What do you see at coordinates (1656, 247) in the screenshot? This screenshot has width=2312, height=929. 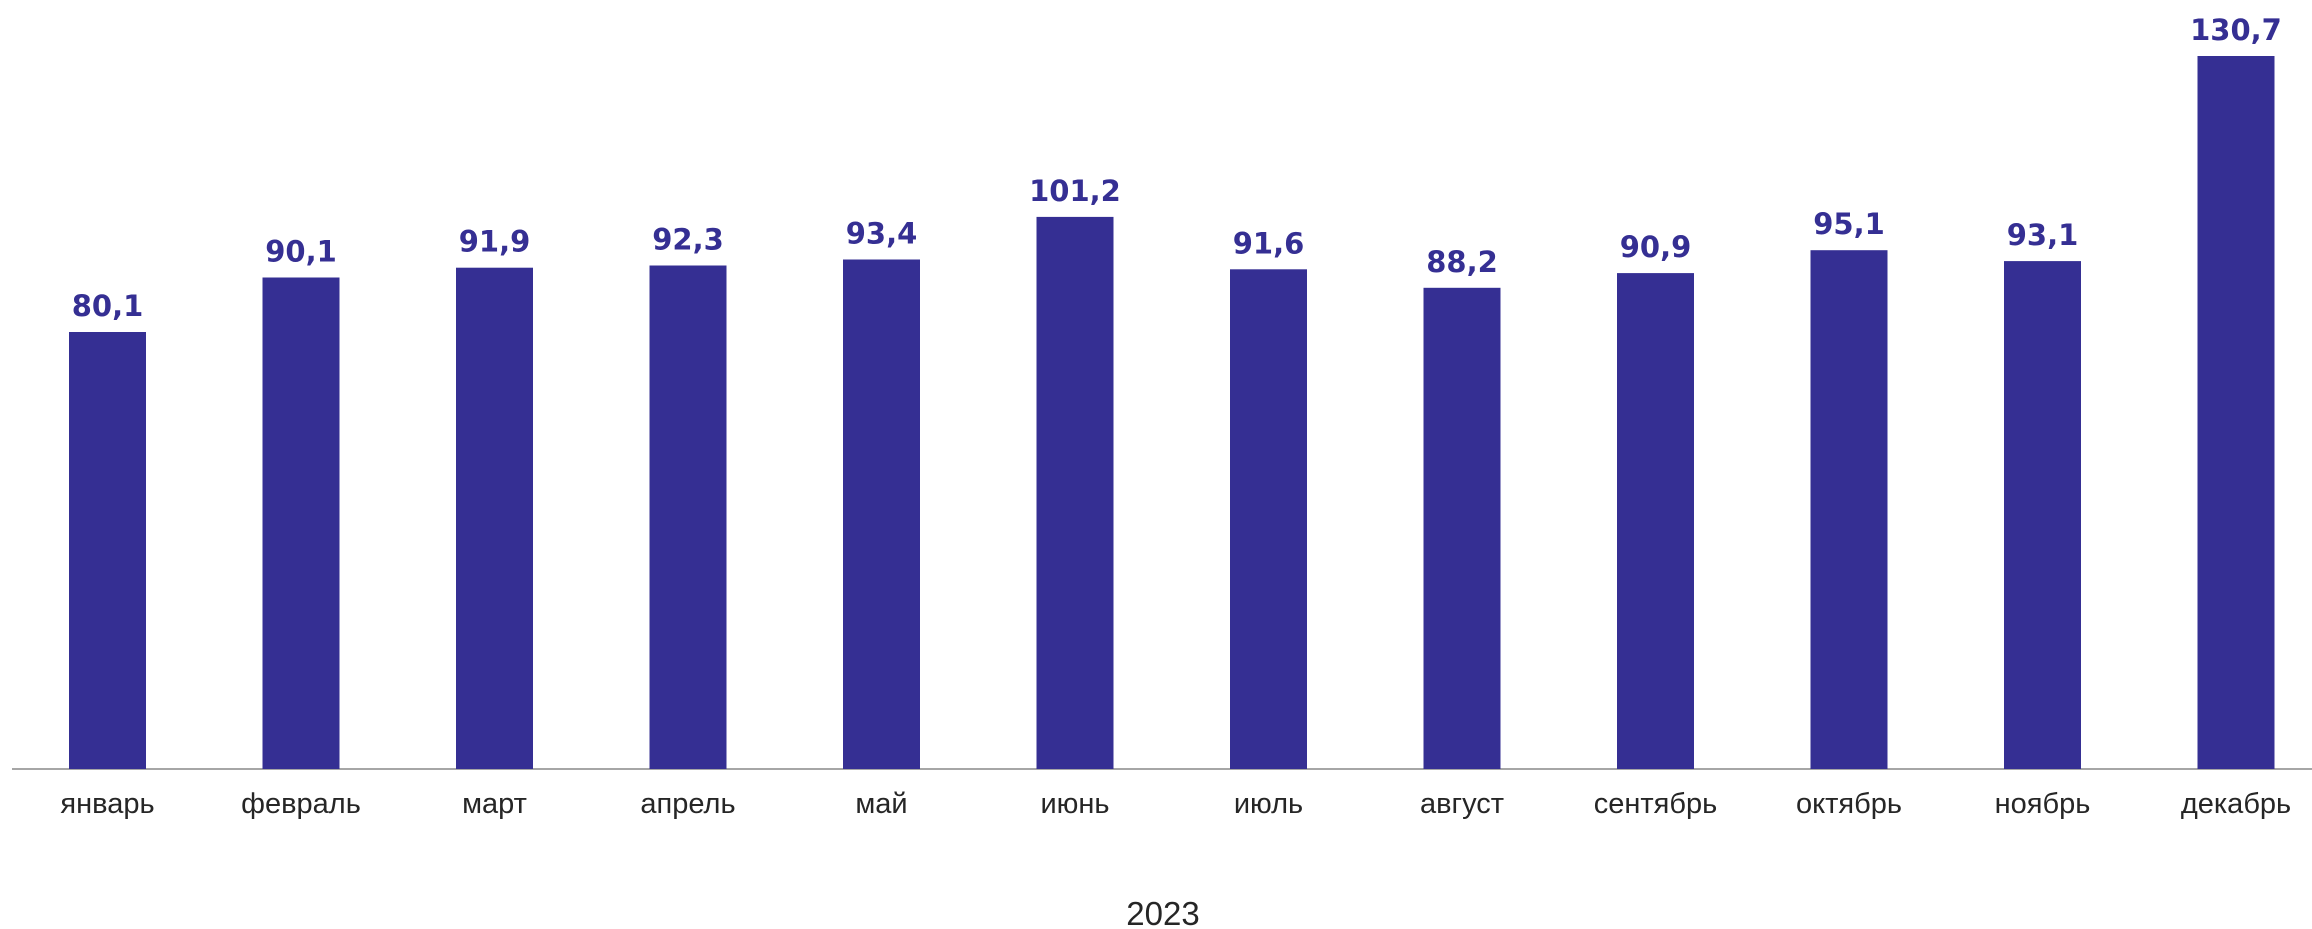 I see `value-label-9: 90,9` at bounding box center [1656, 247].